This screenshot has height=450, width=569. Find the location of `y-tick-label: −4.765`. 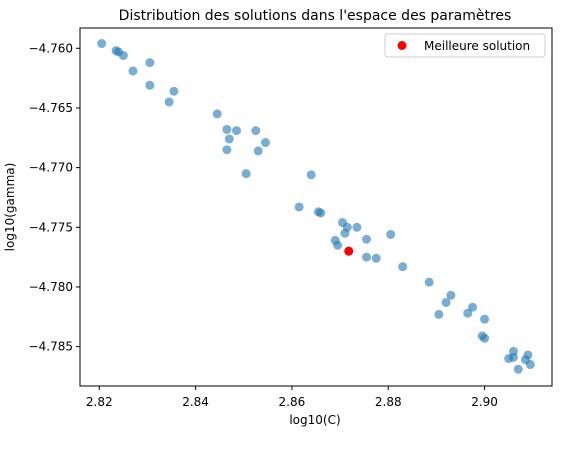

y-tick-label: −4.765 is located at coordinates (51, 108).